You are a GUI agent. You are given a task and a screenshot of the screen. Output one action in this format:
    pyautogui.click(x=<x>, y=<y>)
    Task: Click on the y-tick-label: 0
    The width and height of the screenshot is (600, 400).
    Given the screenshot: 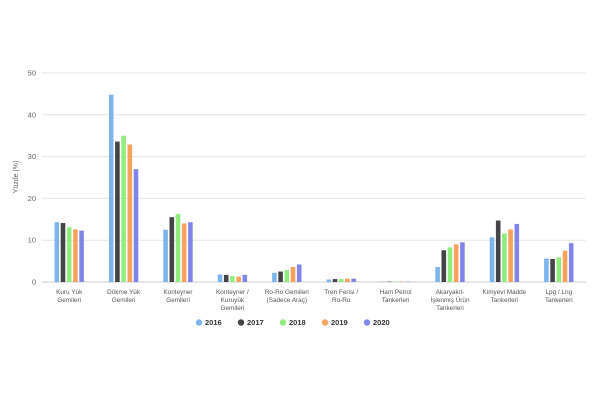 What is the action you would take?
    pyautogui.click(x=34, y=282)
    